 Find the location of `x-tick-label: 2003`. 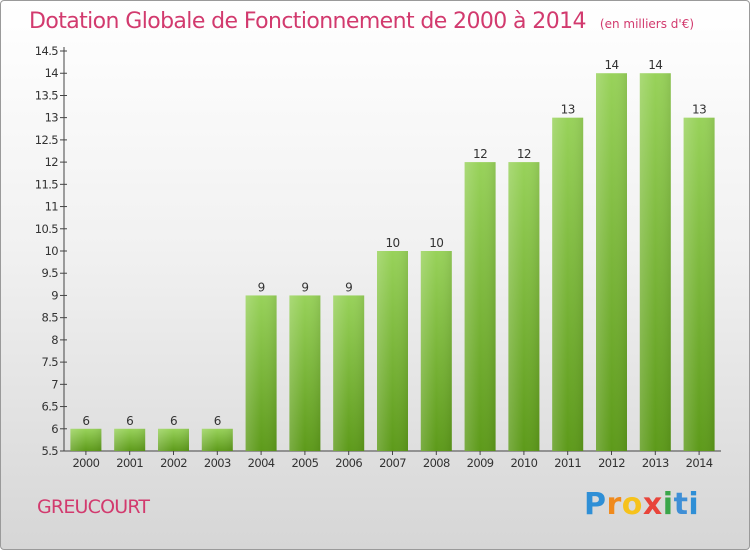

x-tick-label: 2003 is located at coordinates (217, 463).